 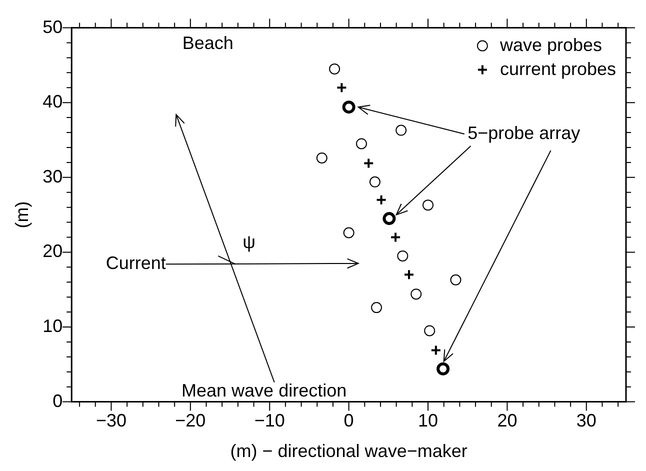 What do you see at coordinates (249, 242) in the screenshot?
I see `annotation: ψ` at bounding box center [249, 242].